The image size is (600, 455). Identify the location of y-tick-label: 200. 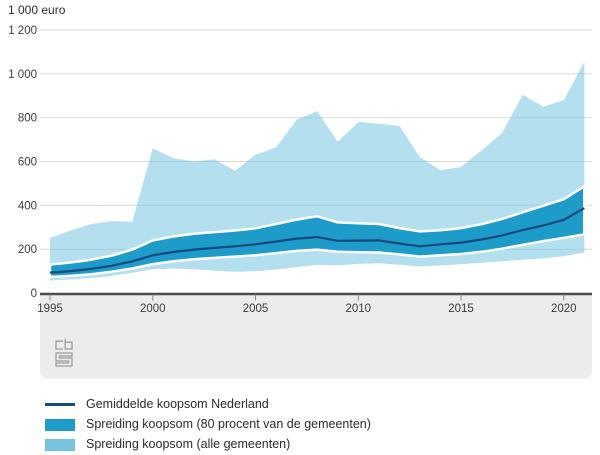
(27, 250).